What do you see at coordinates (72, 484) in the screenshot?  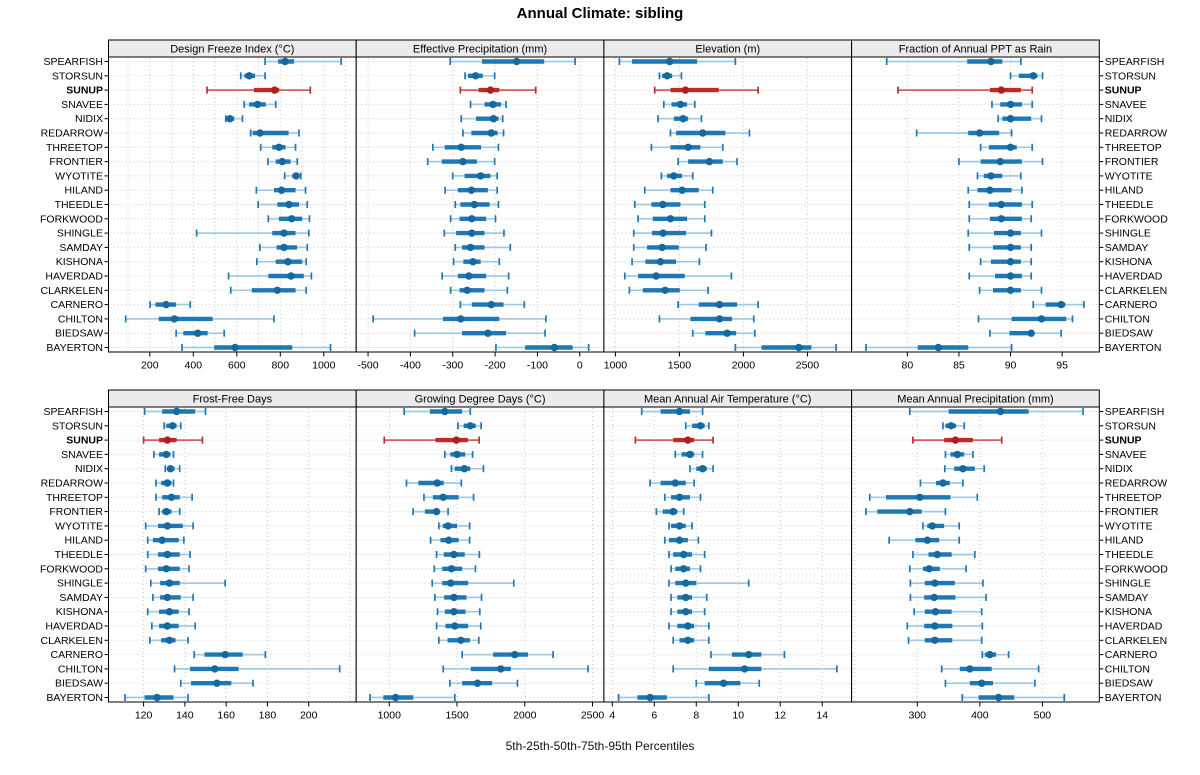 I see `station-label-left: REDARROW` at bounding box center [72, 484].